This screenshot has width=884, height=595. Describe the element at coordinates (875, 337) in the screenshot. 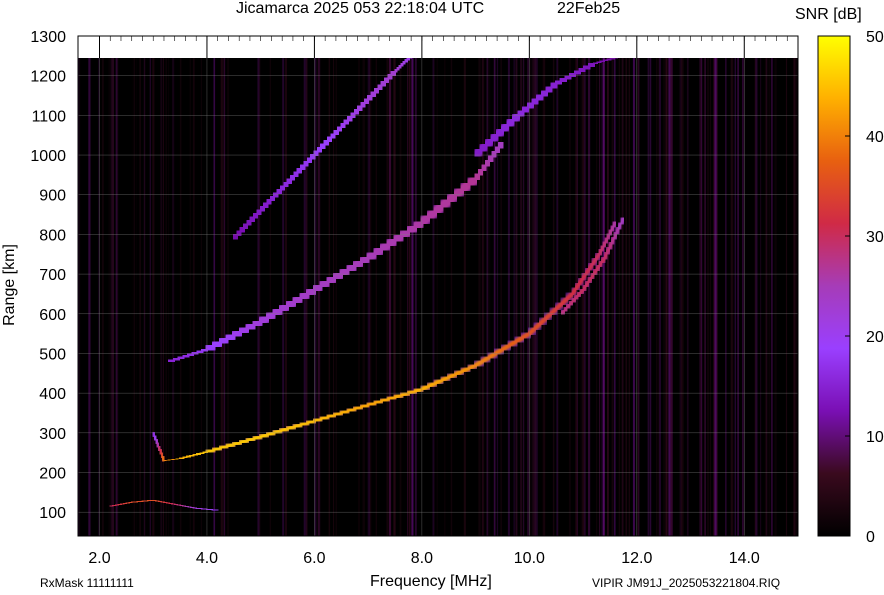

I see `colorbar-tick-label: 20` at that location.